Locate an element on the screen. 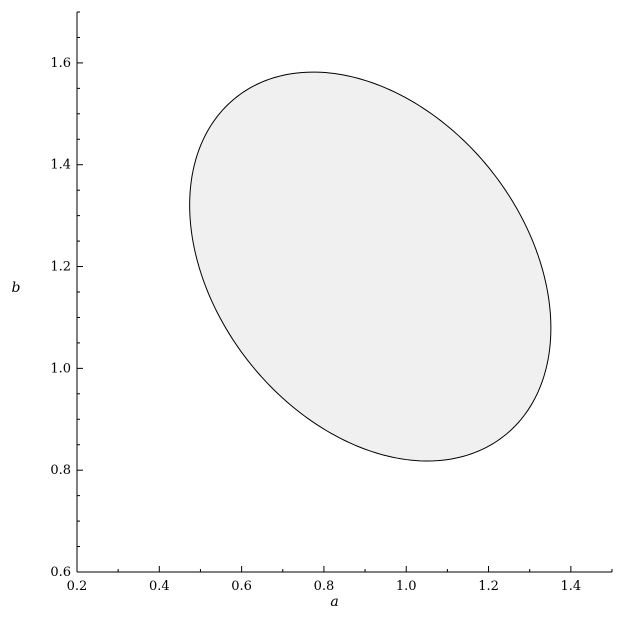 The width and height of the screenshot is (617, 622). x-tick-label: 1.0 is located at coordinates (406, 586).